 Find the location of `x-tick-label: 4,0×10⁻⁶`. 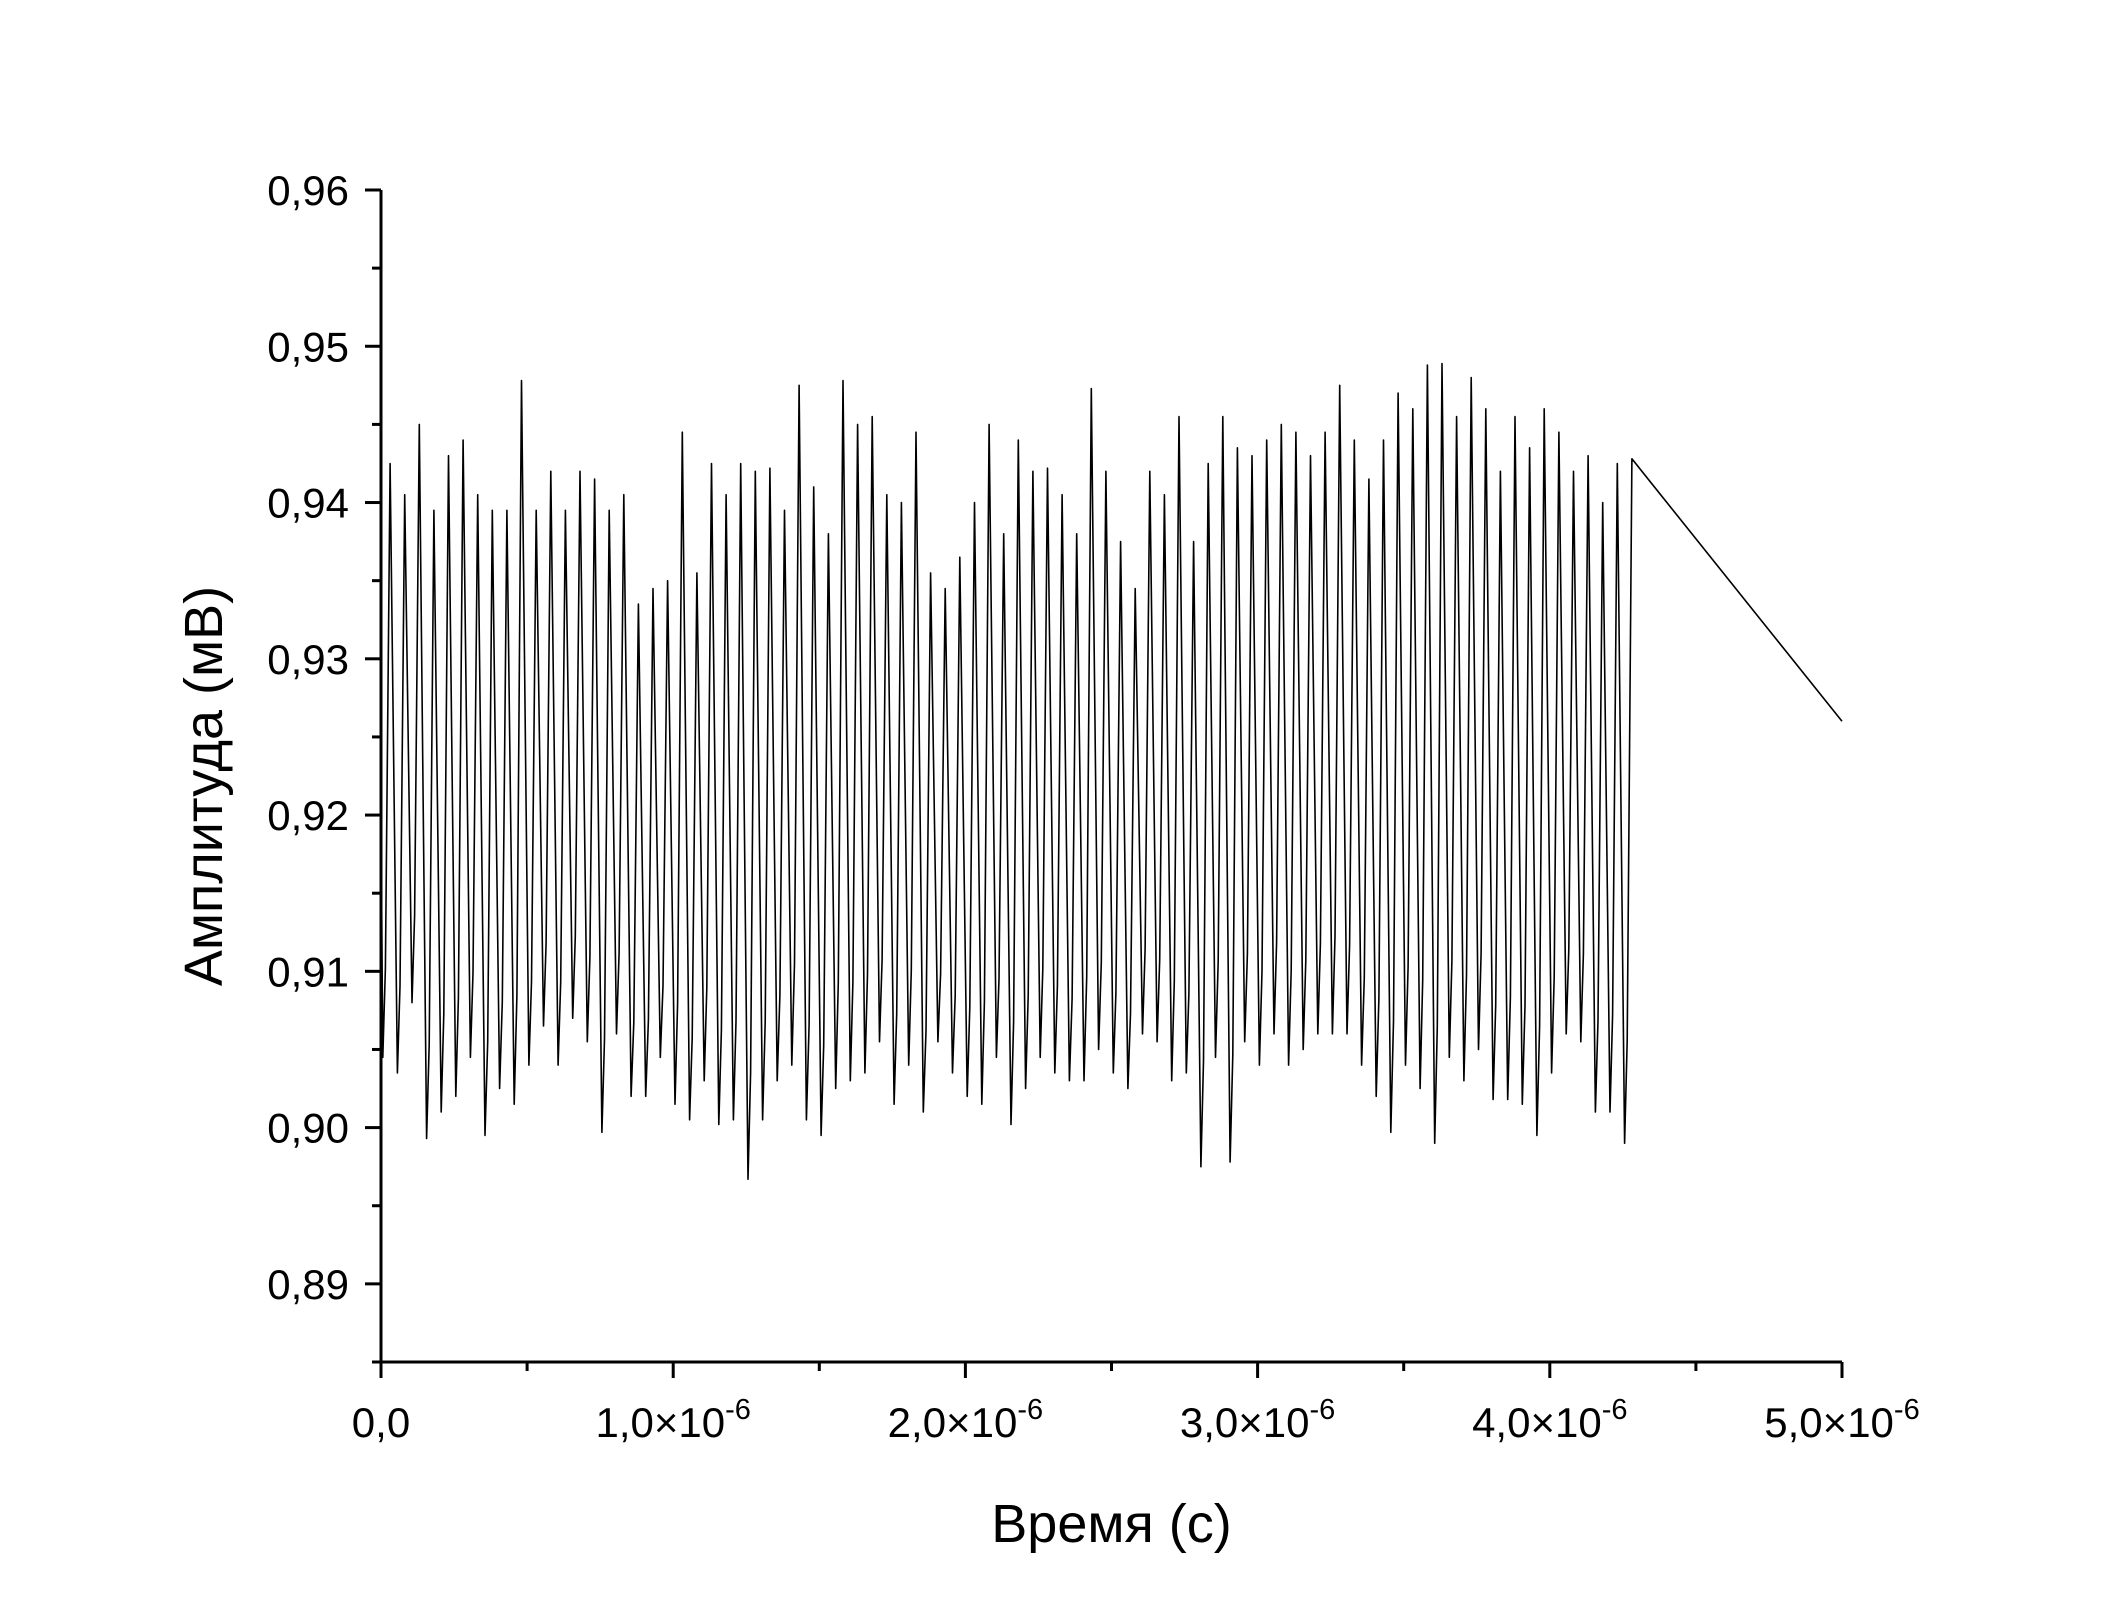

x-tick-label: 4,0×10⁻⁶ is located at coordinates (1549, 1420).